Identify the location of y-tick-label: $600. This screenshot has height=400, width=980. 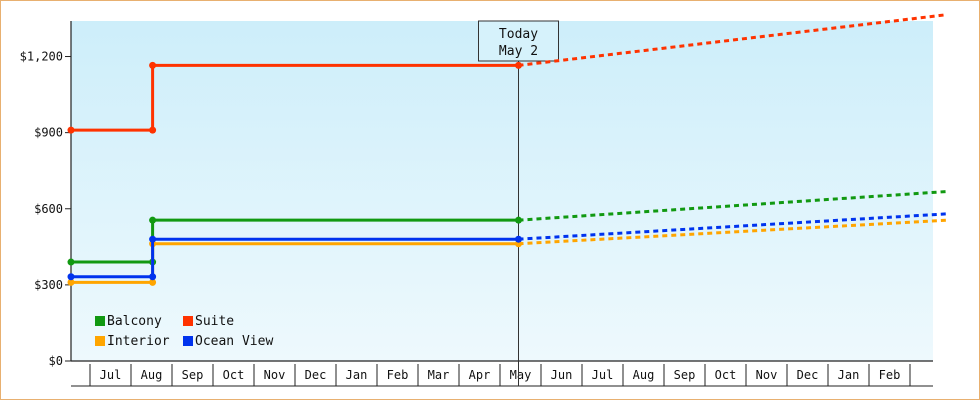
(48, 209).